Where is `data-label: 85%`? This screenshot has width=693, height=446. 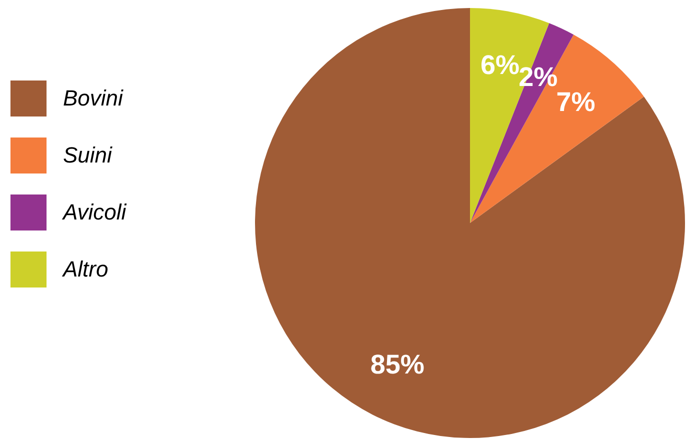 data-label: 85% is located at coordinates (397, 365).